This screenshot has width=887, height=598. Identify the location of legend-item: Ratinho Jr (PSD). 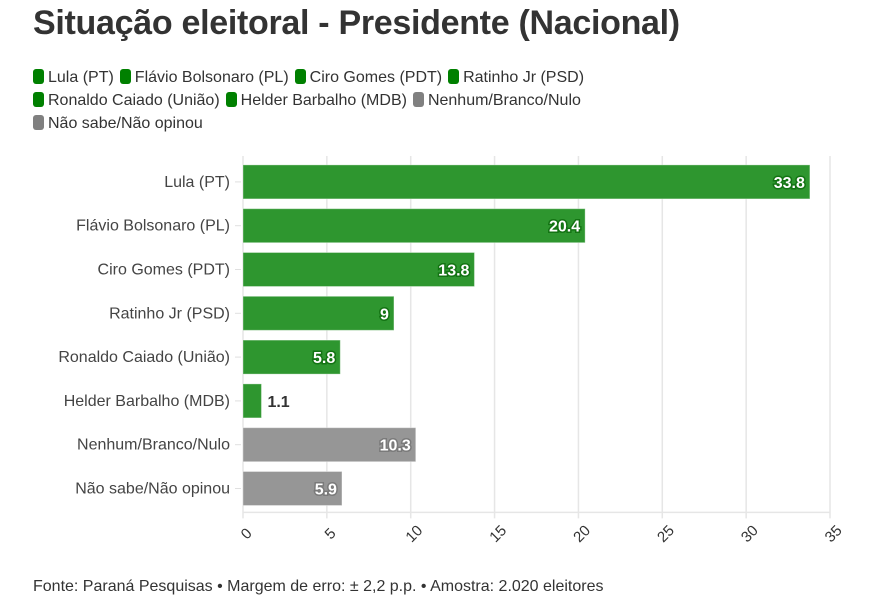
(516, 77).